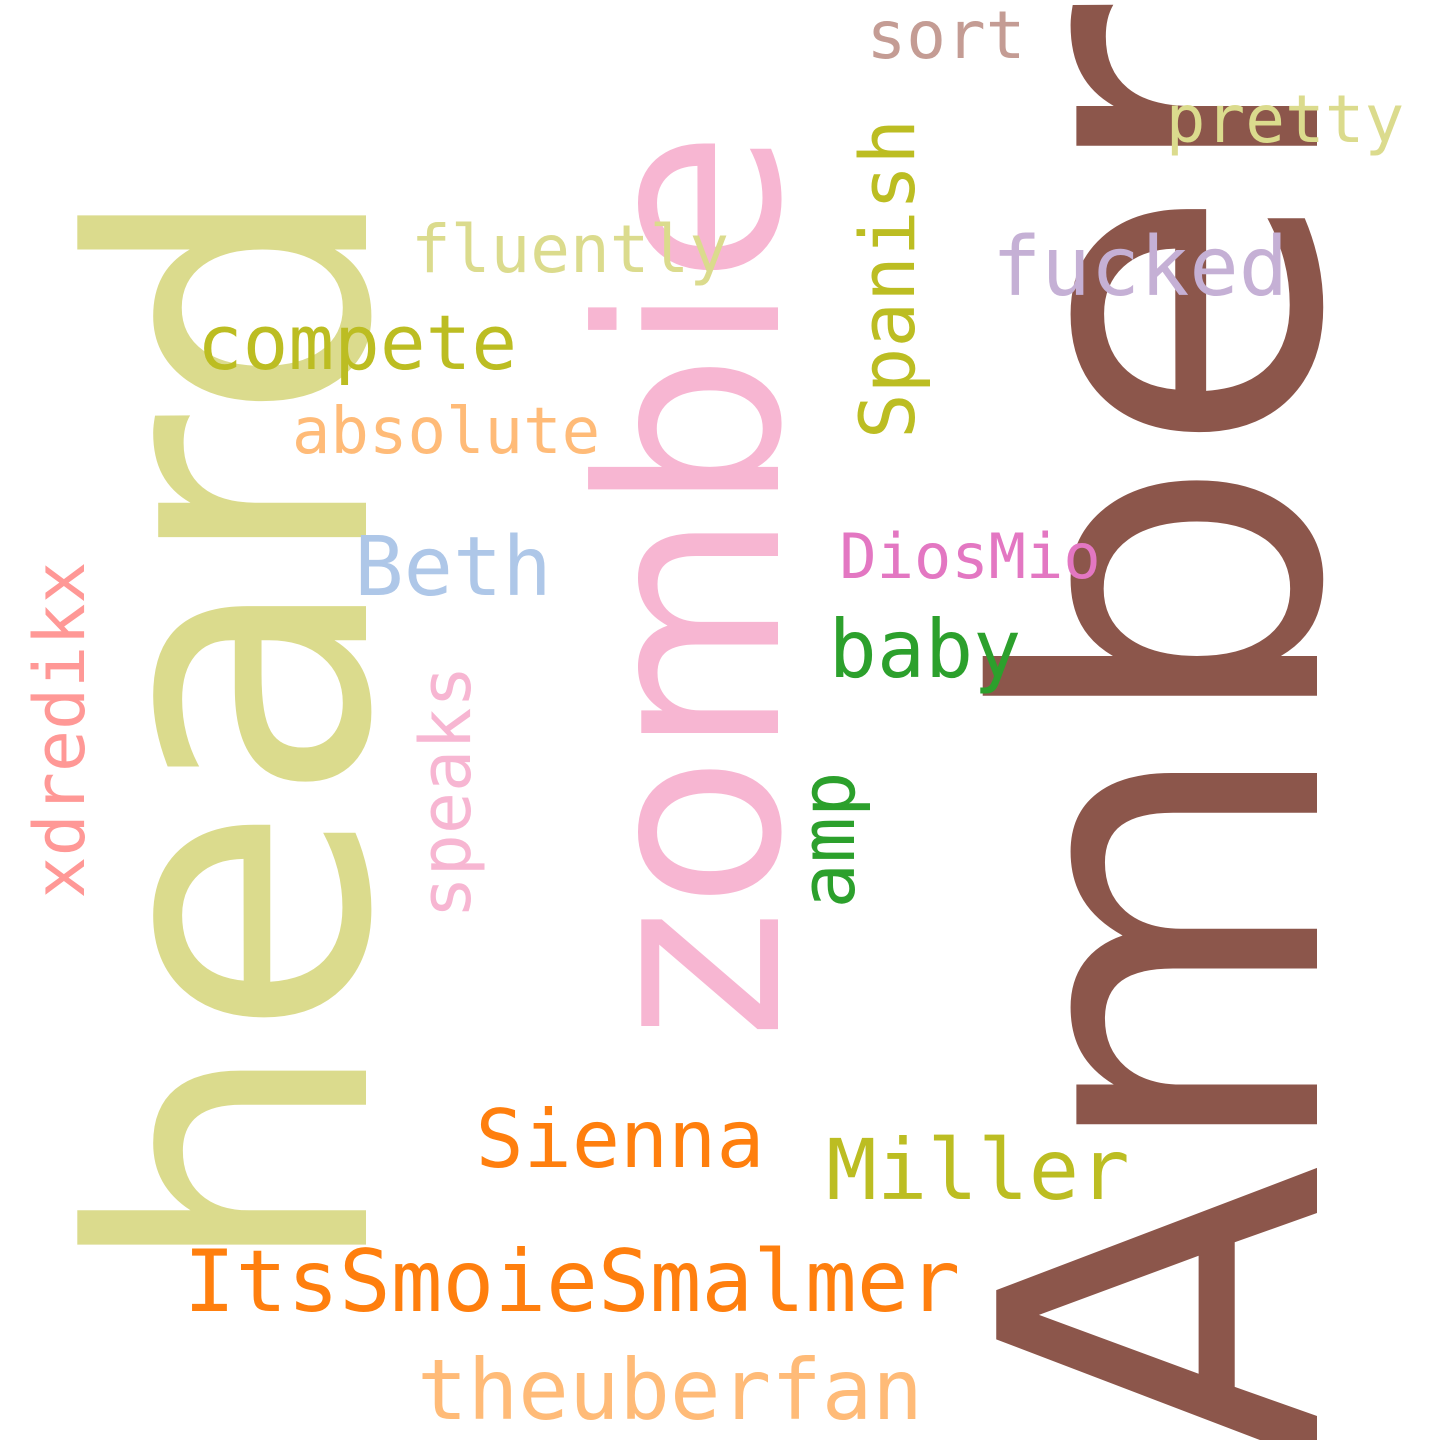 The height and width of the screenshot is (1440, 1440). I want to click on word-theuberfan: theuberfan, so click(670, 1390).